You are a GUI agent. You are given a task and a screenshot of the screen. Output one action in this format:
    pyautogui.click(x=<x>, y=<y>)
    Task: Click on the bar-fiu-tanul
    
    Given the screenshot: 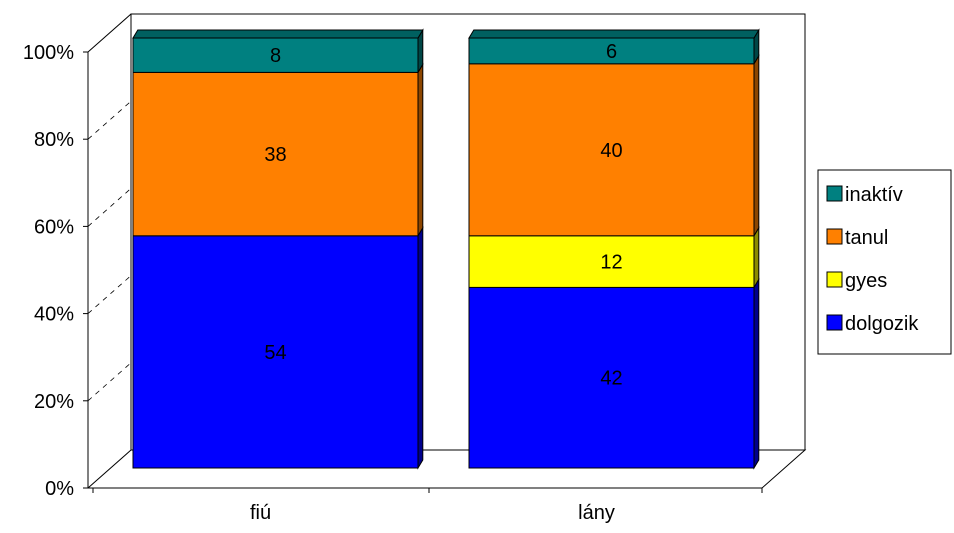 What is the action you would take?
    pyautogui.click(x=275, y=154)
    